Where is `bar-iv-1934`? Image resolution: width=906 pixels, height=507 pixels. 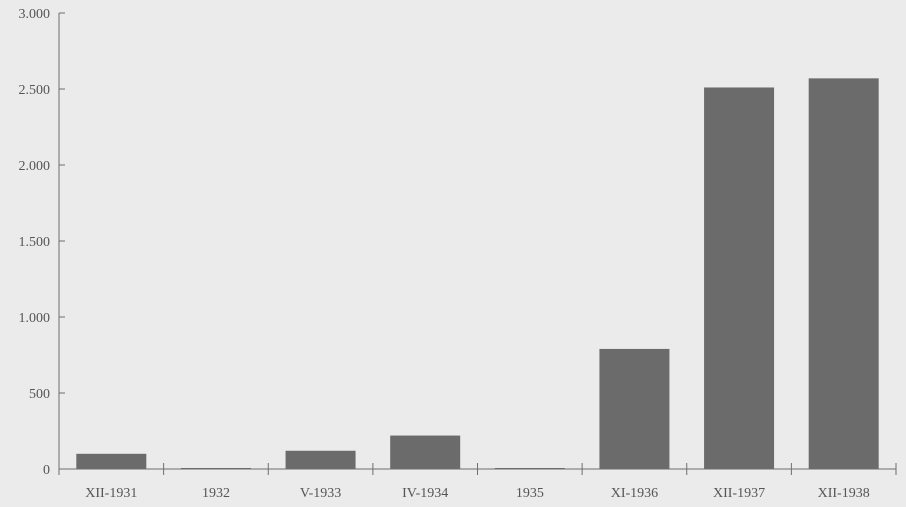 bar-iv-1934 is located at coordinates (425, 452).